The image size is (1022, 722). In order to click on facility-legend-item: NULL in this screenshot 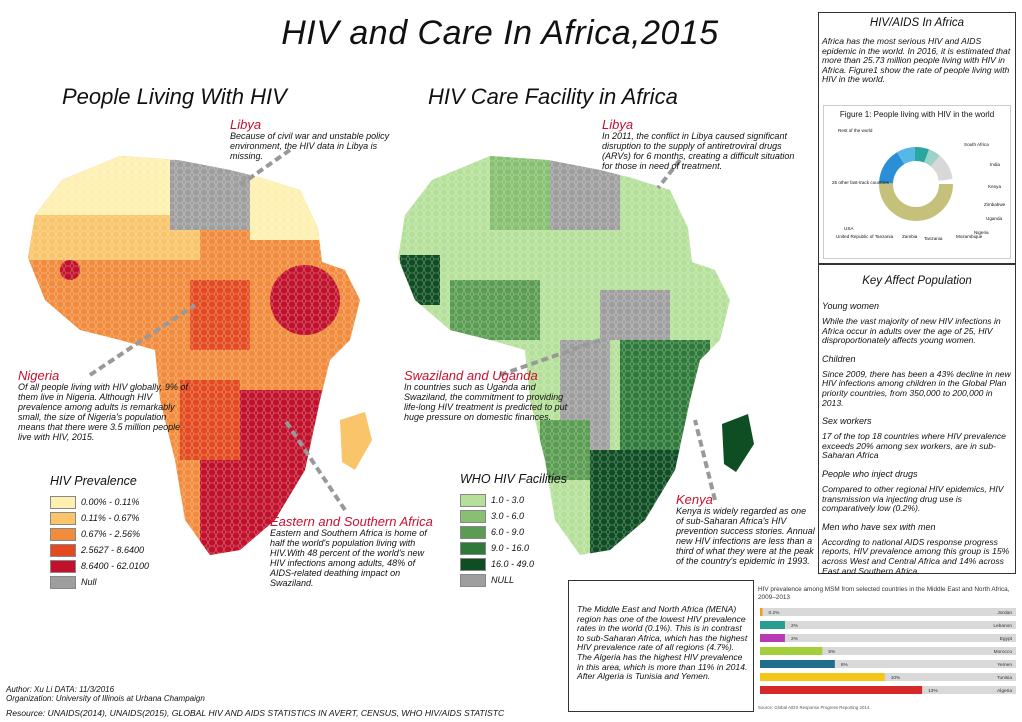, I will do `click(513, 580)`.